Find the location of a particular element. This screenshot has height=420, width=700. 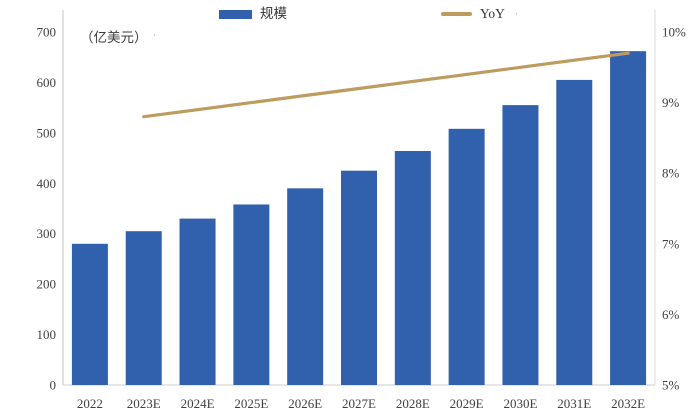

left-axis-tick-label: 0 is located at coordinates (53, 385).